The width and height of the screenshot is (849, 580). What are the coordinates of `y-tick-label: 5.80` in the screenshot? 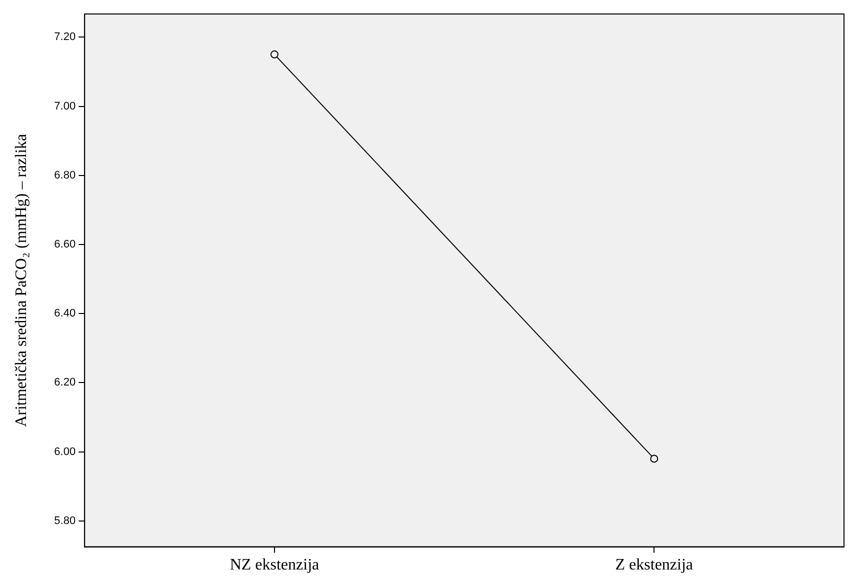 It's located at (65, 520).